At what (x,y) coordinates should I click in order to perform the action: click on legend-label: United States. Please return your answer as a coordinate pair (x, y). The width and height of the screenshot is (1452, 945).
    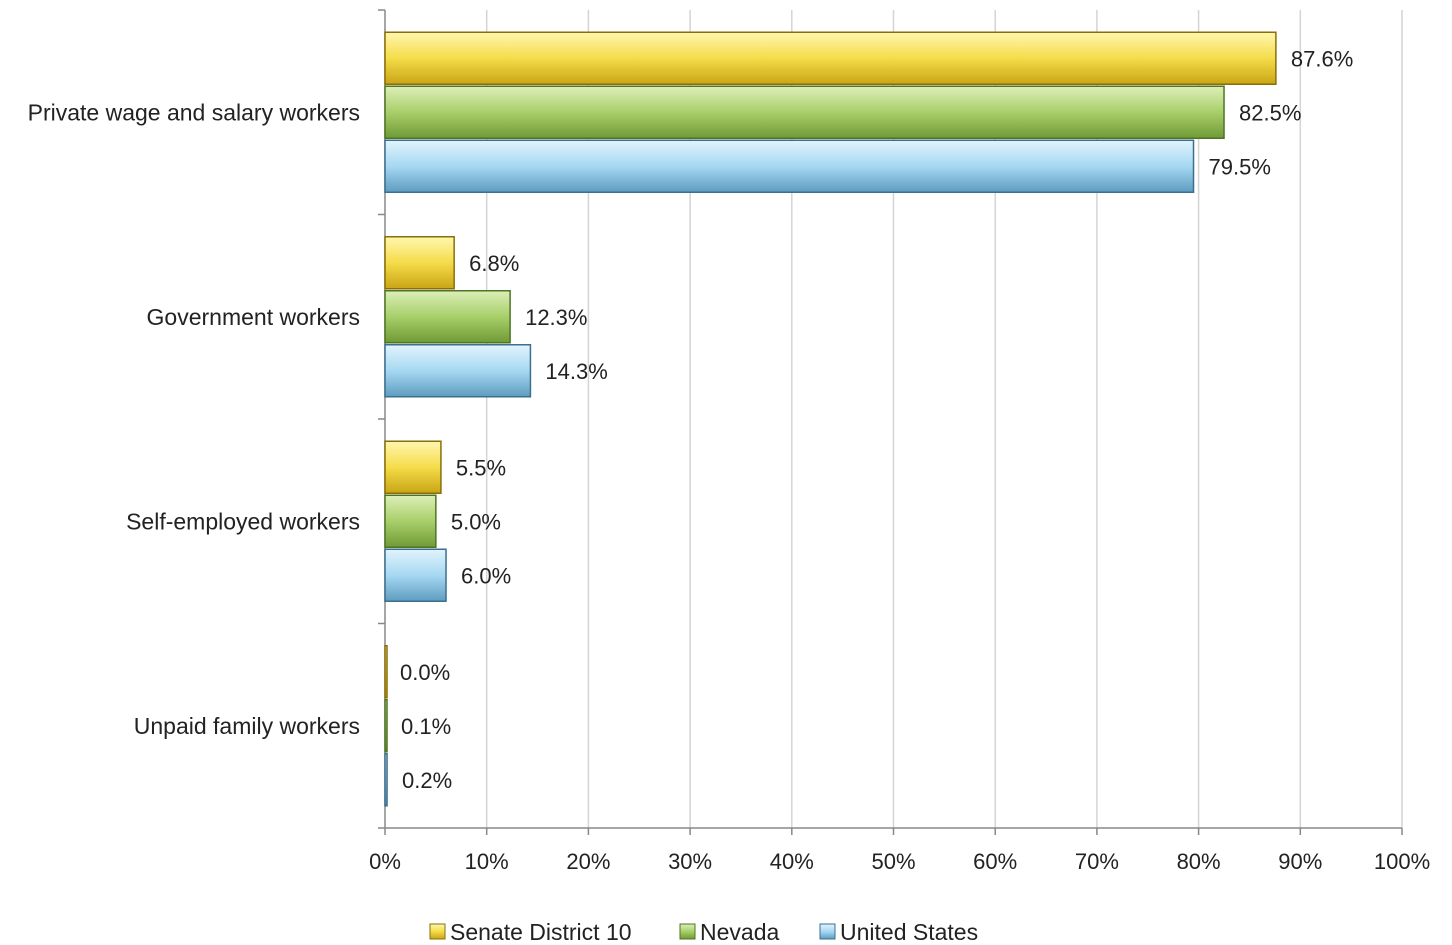
    Looking at the image, I should click on (909, 932).